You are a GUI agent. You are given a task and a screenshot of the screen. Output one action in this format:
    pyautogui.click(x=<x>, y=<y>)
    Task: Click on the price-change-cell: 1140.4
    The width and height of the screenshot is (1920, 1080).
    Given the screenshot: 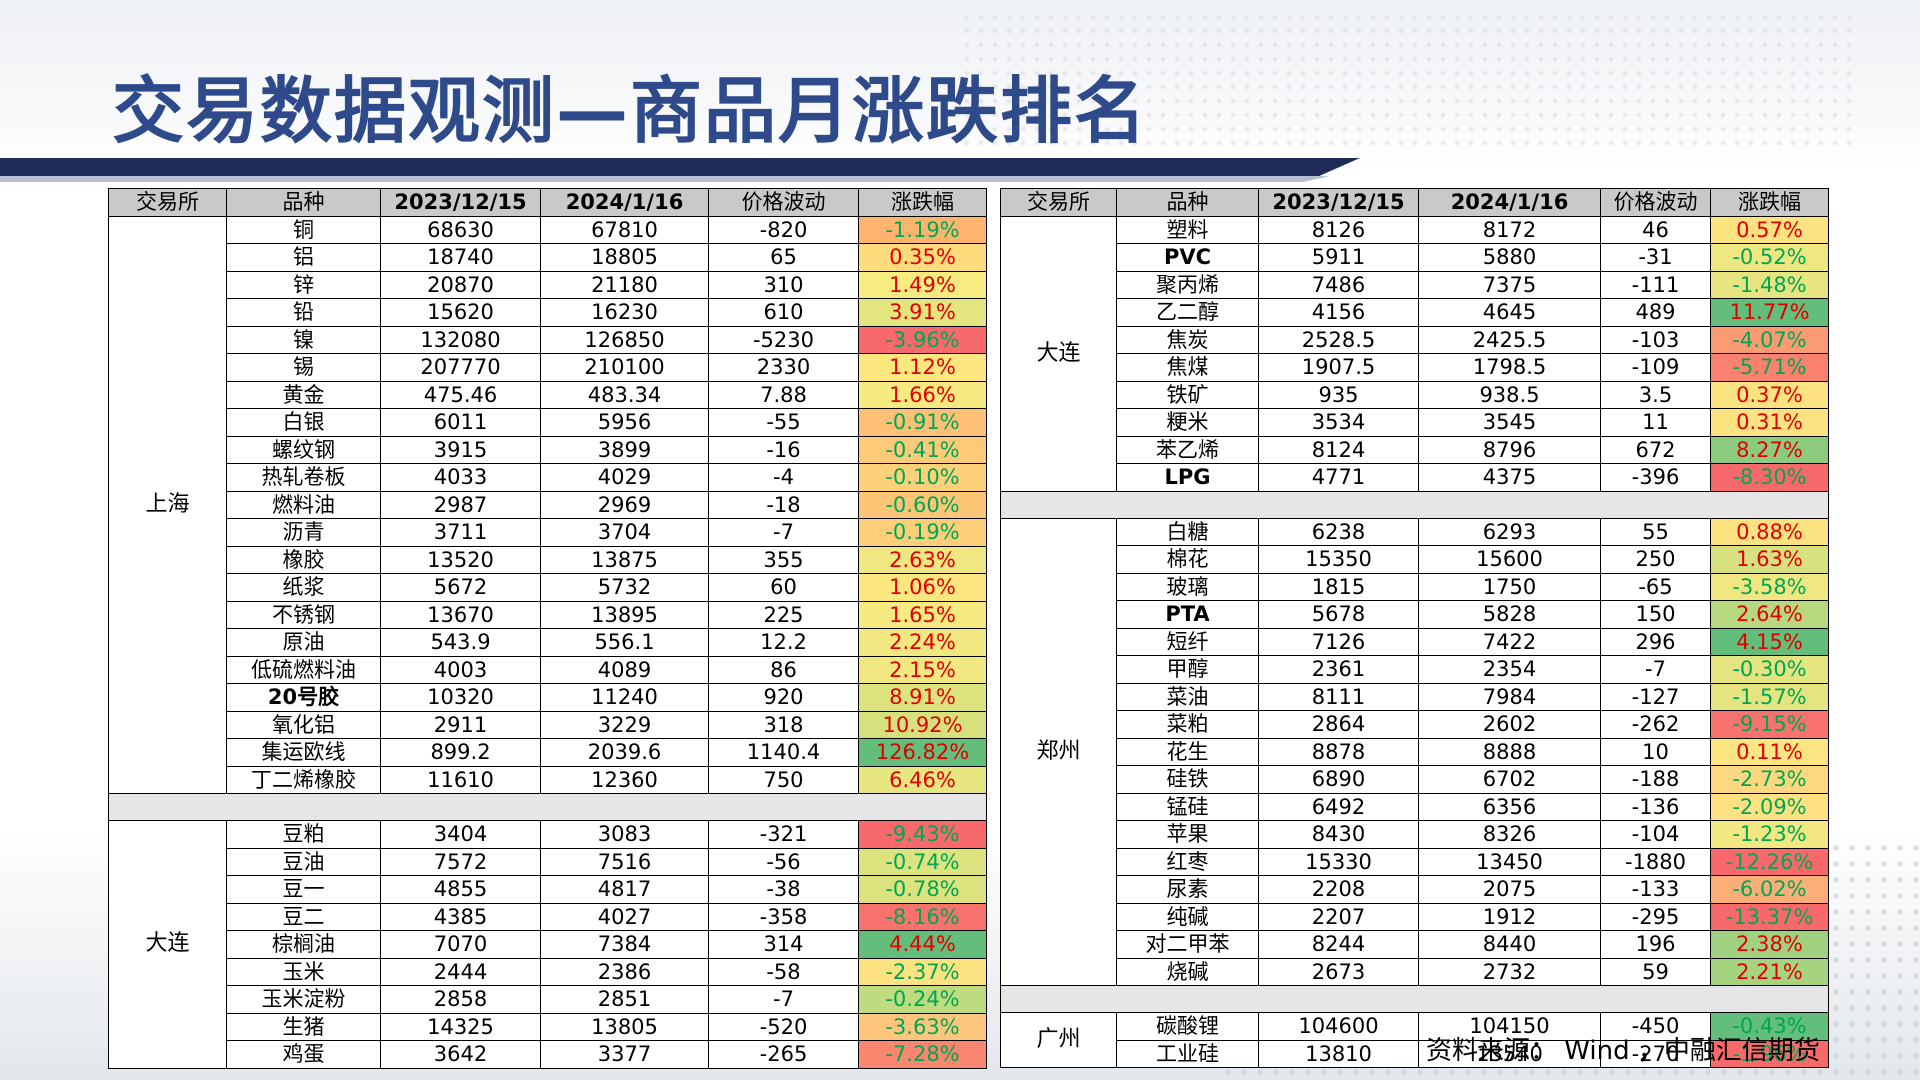 What is the action you would take?
    pyautogui.click(x=783, y=752)
    